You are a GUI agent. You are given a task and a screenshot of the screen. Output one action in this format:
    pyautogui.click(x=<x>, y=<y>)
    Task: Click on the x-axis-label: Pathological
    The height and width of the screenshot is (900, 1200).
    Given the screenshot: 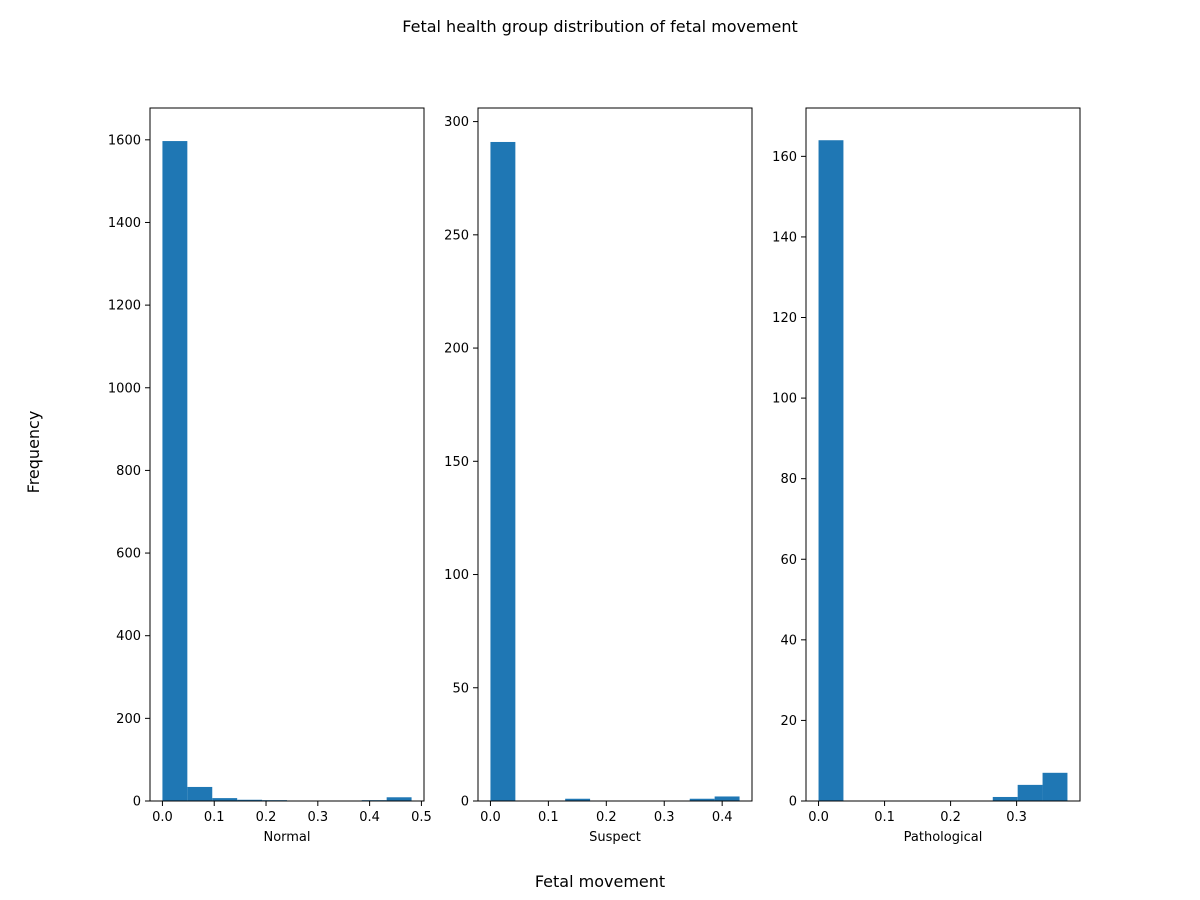 What is the action you would take?
    pyautogui.click(x=943, y=837)
    